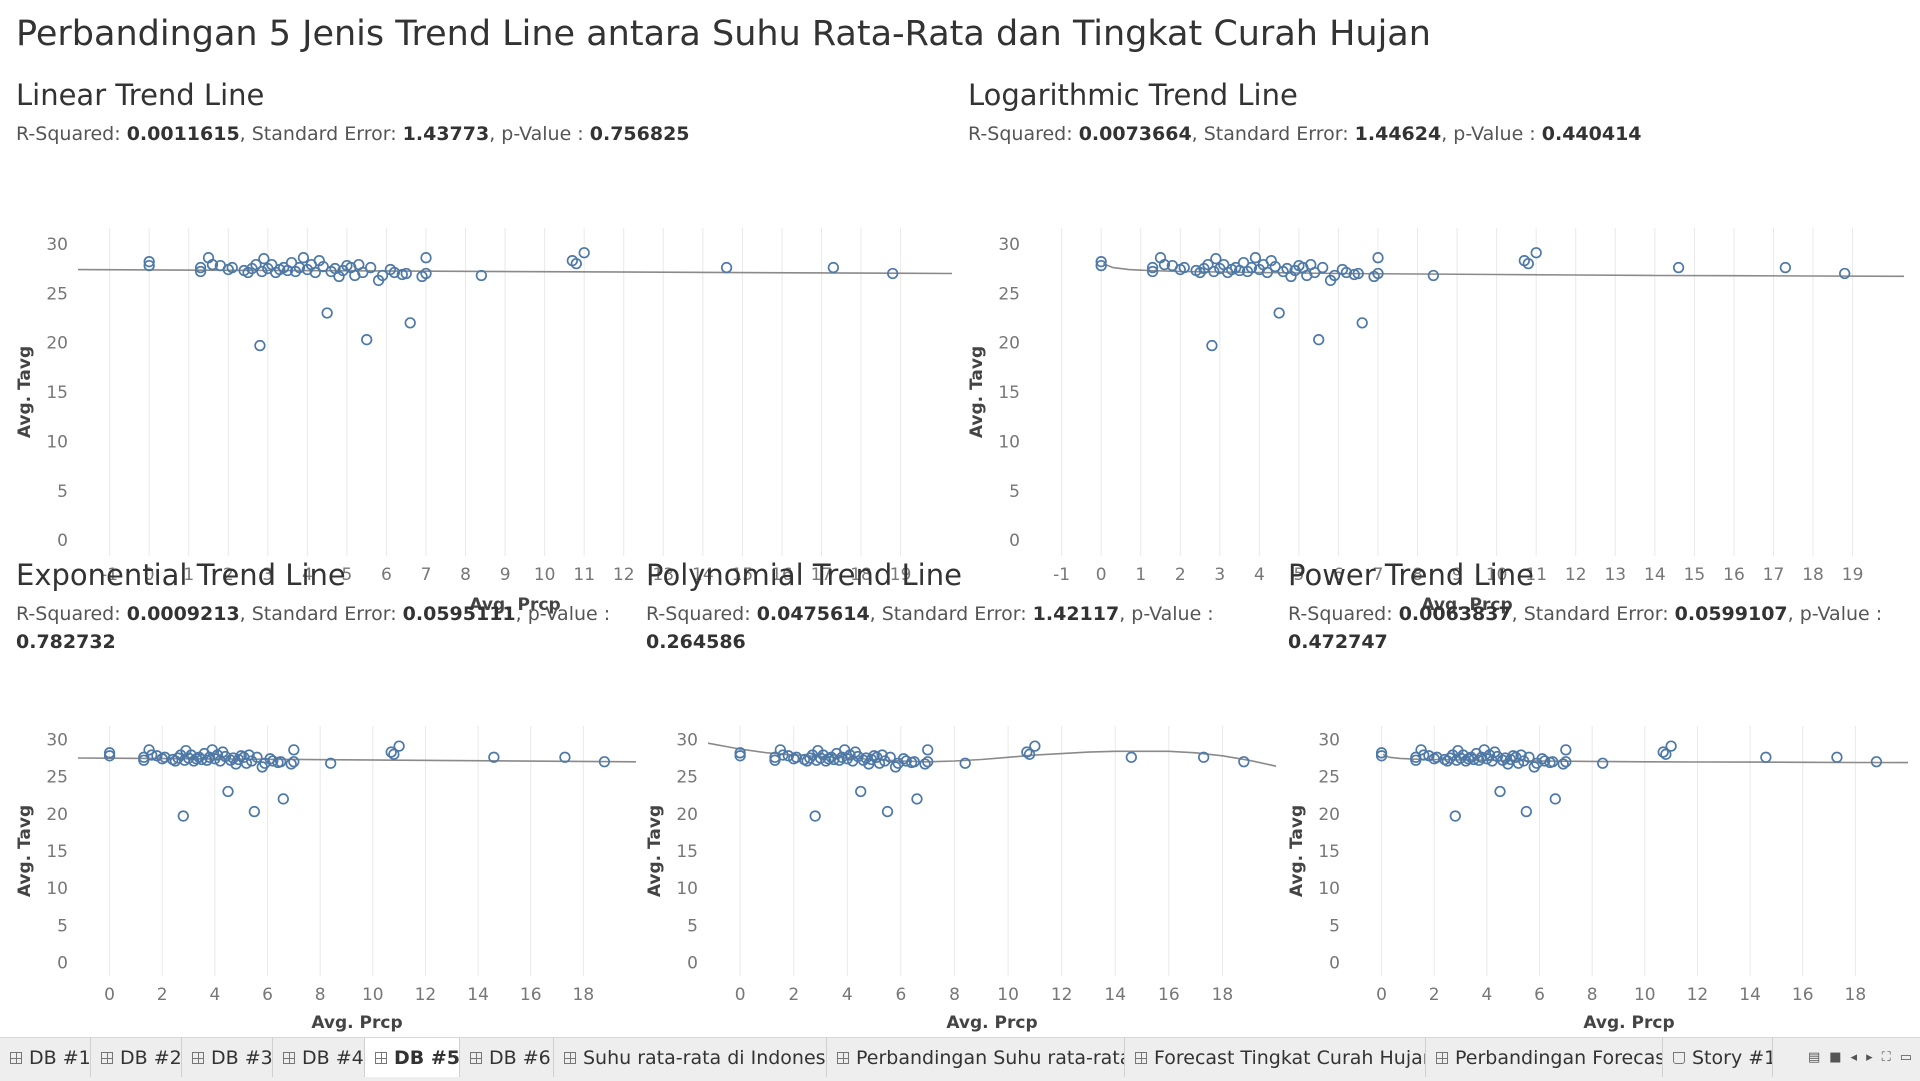  I want to click on tab-suhu-rata-rata-di-indonesia: Suhu rata-rata di Indonesia, so click(690, 1057).